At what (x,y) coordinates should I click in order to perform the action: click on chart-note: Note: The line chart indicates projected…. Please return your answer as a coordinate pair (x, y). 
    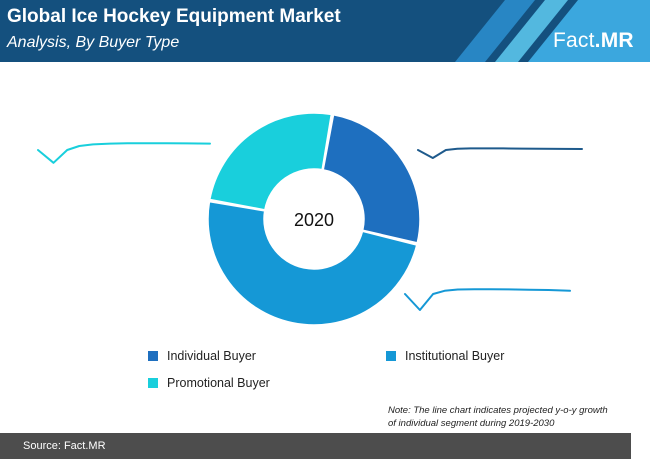
    Looking at the image, I should click on (518, 417).